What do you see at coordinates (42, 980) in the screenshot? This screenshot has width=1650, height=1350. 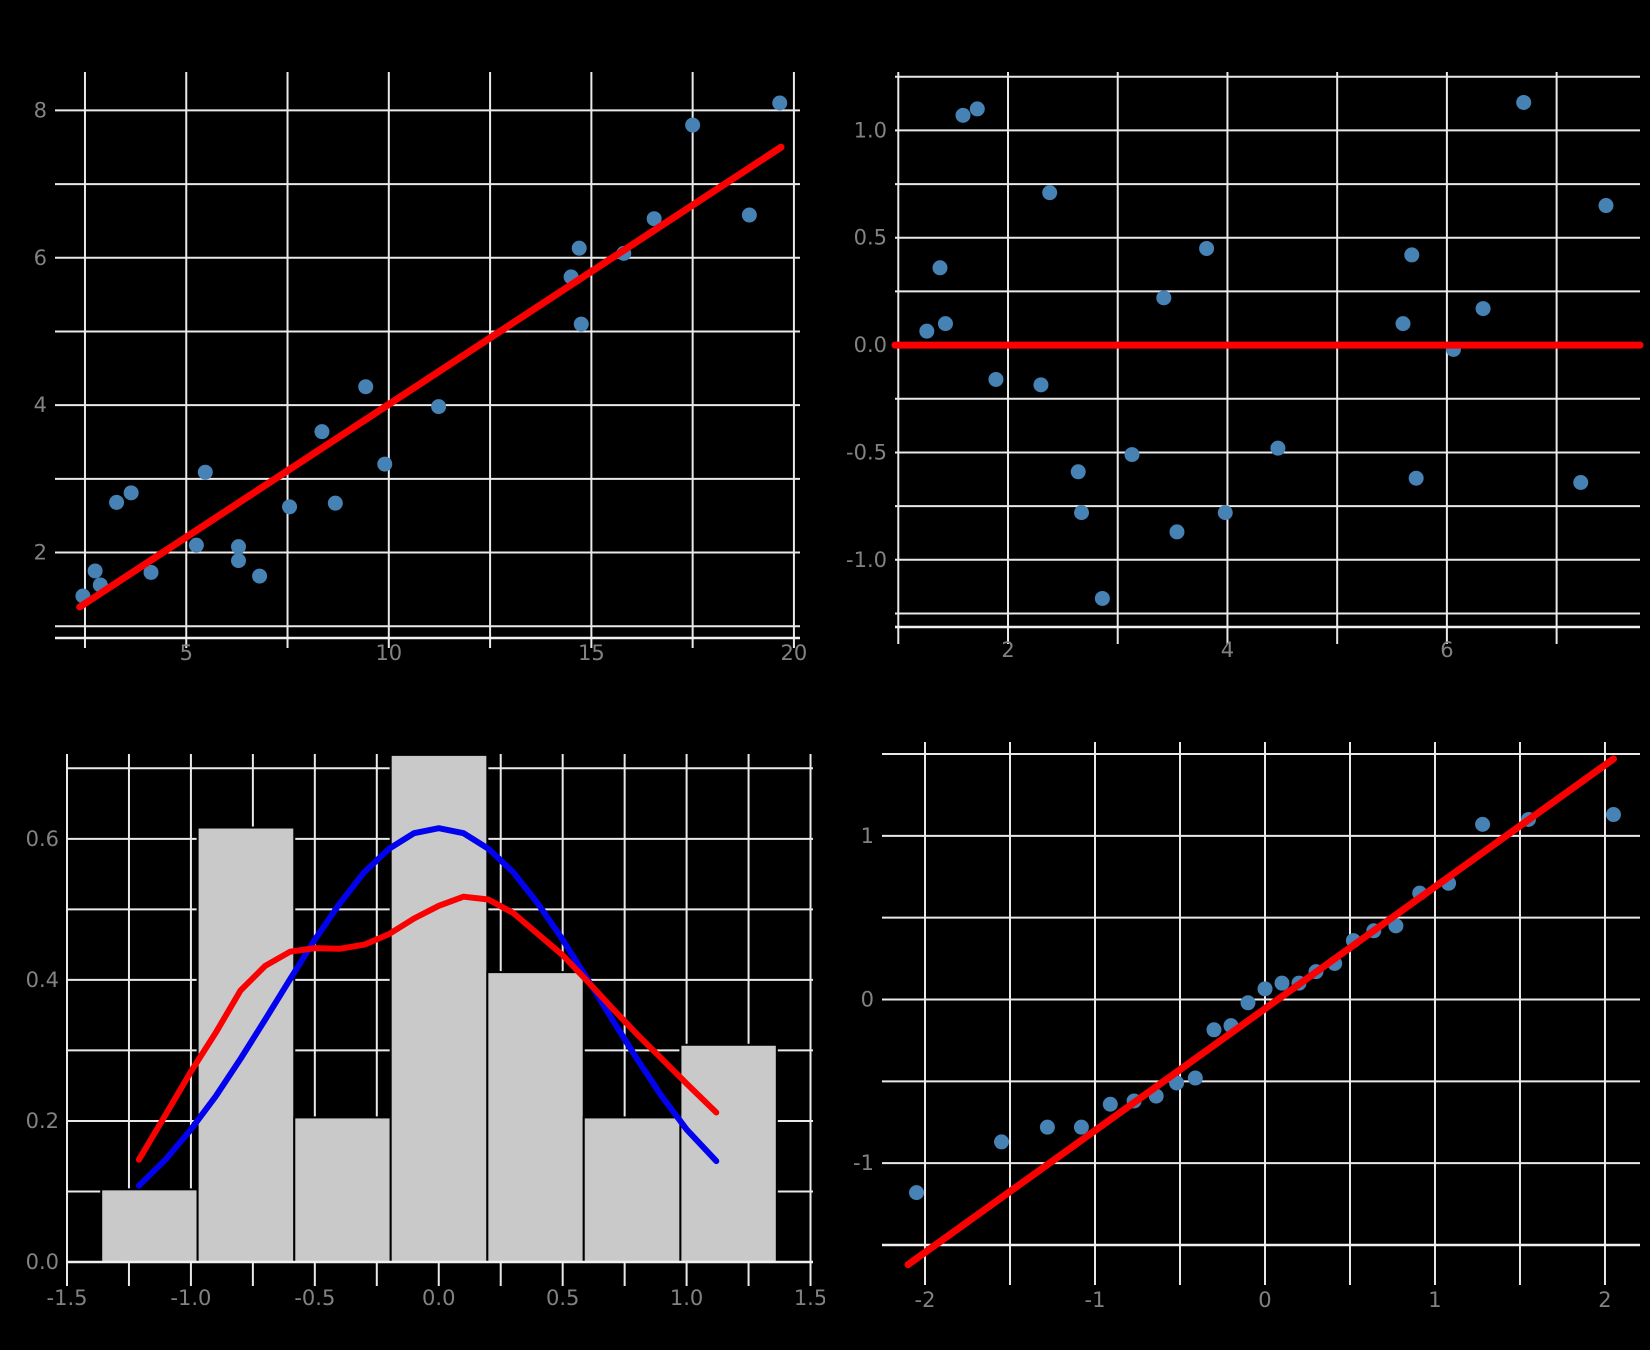 I see `y-tick-label: 0.4` at bounding box center [42, 980].